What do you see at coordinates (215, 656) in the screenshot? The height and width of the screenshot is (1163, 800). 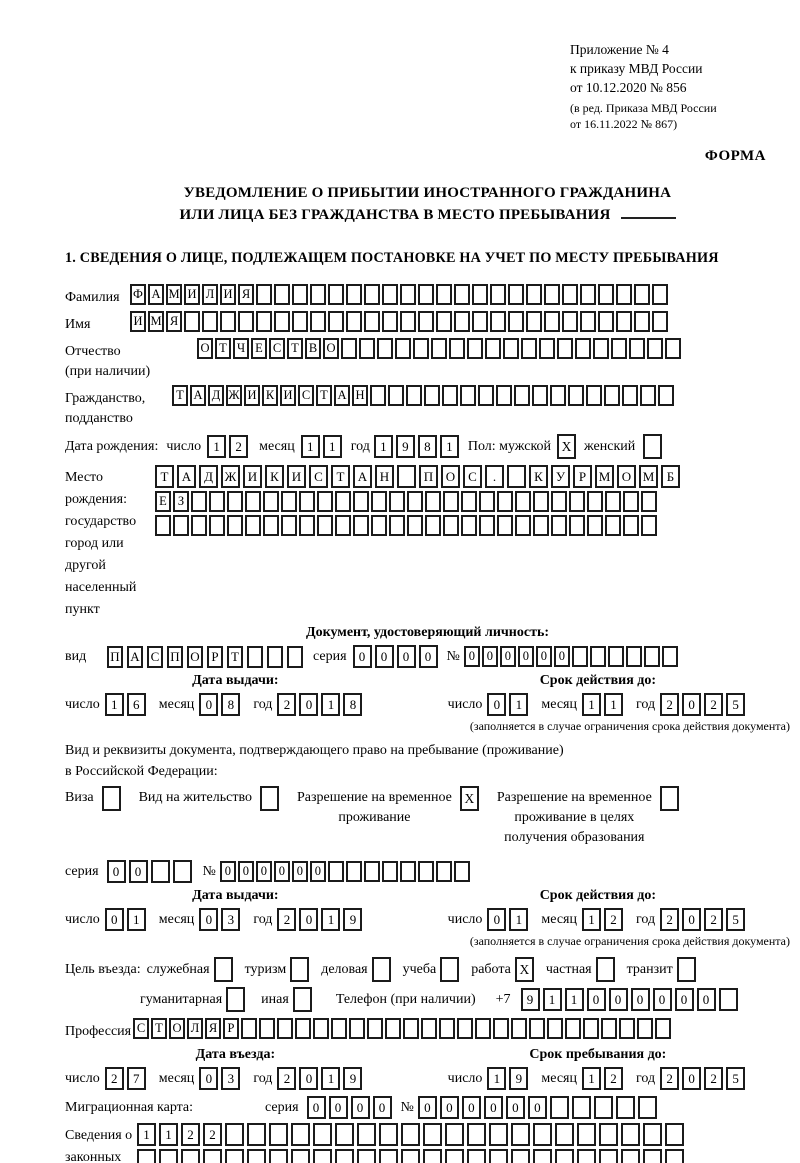 I see `char-box: Р` at bounding box center [215, 656].